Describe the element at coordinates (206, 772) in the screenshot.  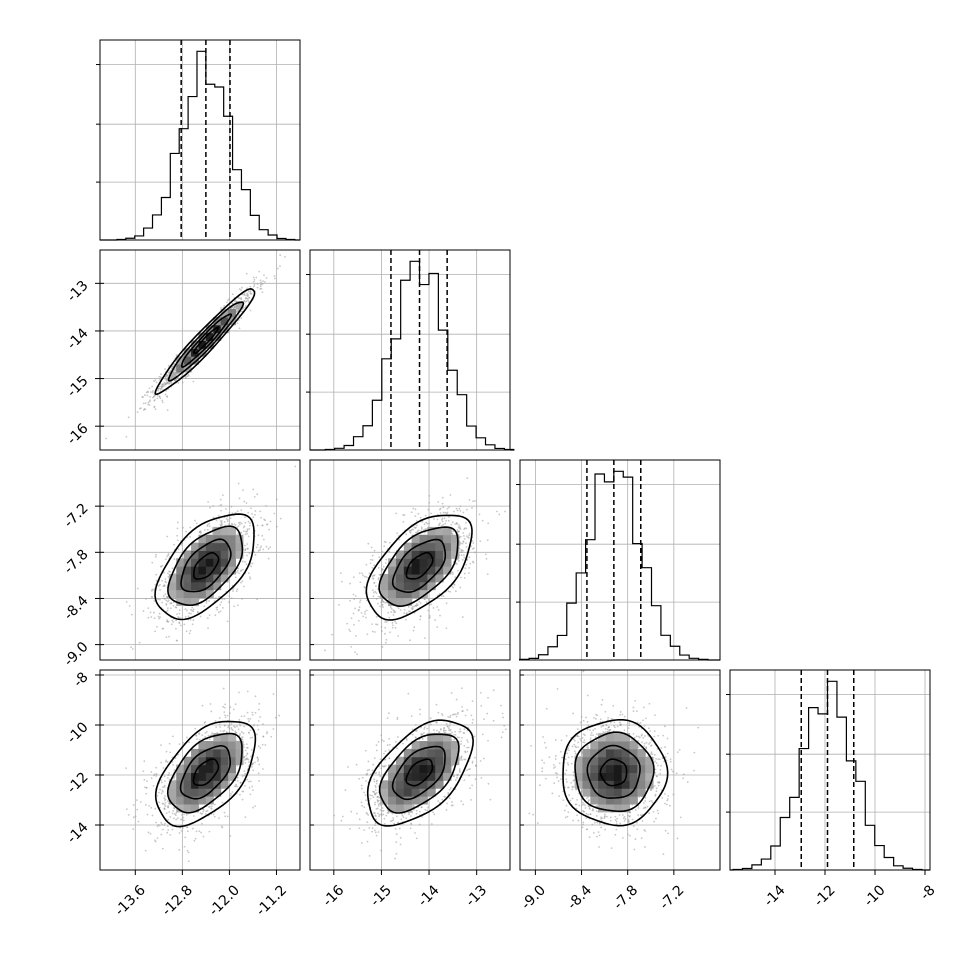
I see `contour-line` at that location.